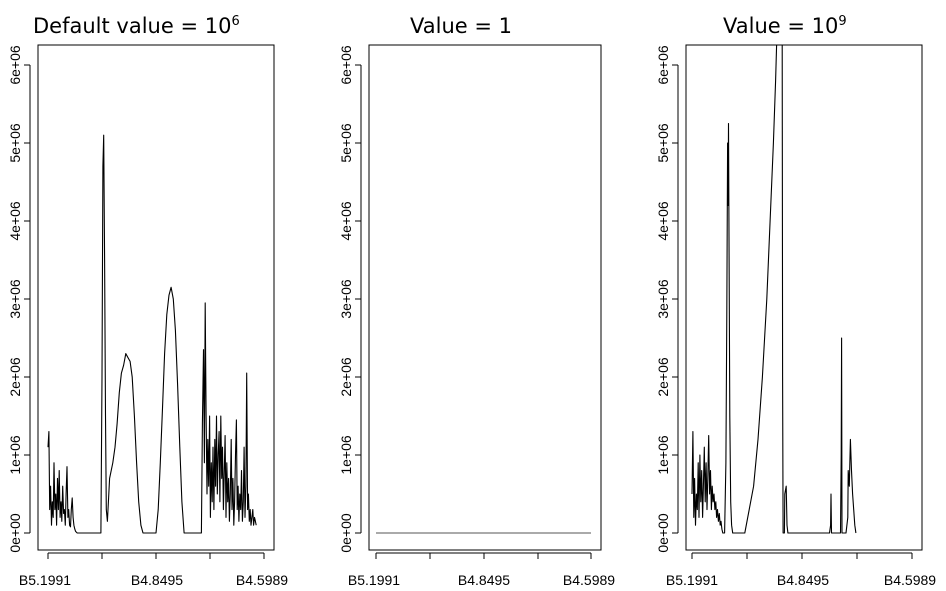  What do you see at coordinates (461, 26) in the screenshot?
I see `chart-title: Value = 1` at bounding box center [461, 26].